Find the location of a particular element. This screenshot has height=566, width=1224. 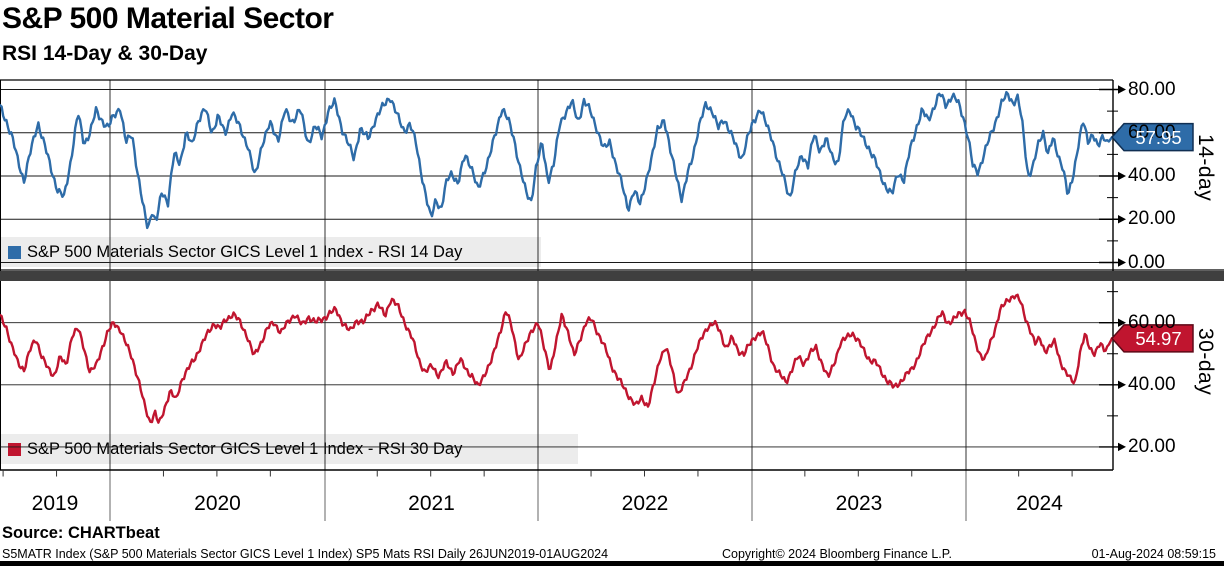

x-axis-year-label: 2022 is located at coordinates (645, 503).